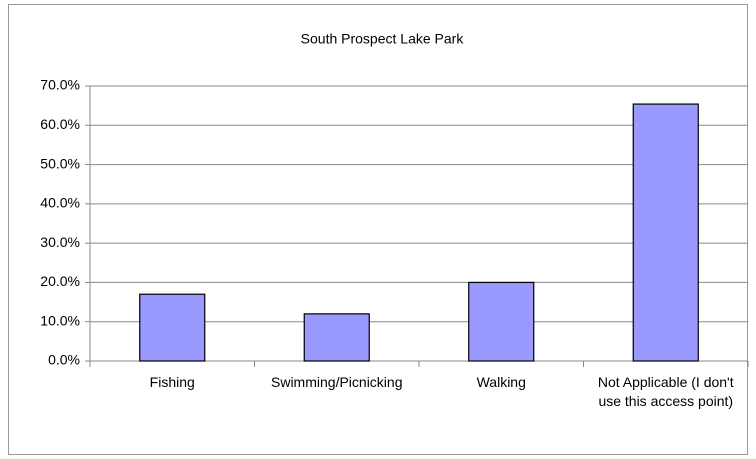 This screenshot has width=756, height=459. I want to click on y-tick-label: 50.0%, so click(60, 163).